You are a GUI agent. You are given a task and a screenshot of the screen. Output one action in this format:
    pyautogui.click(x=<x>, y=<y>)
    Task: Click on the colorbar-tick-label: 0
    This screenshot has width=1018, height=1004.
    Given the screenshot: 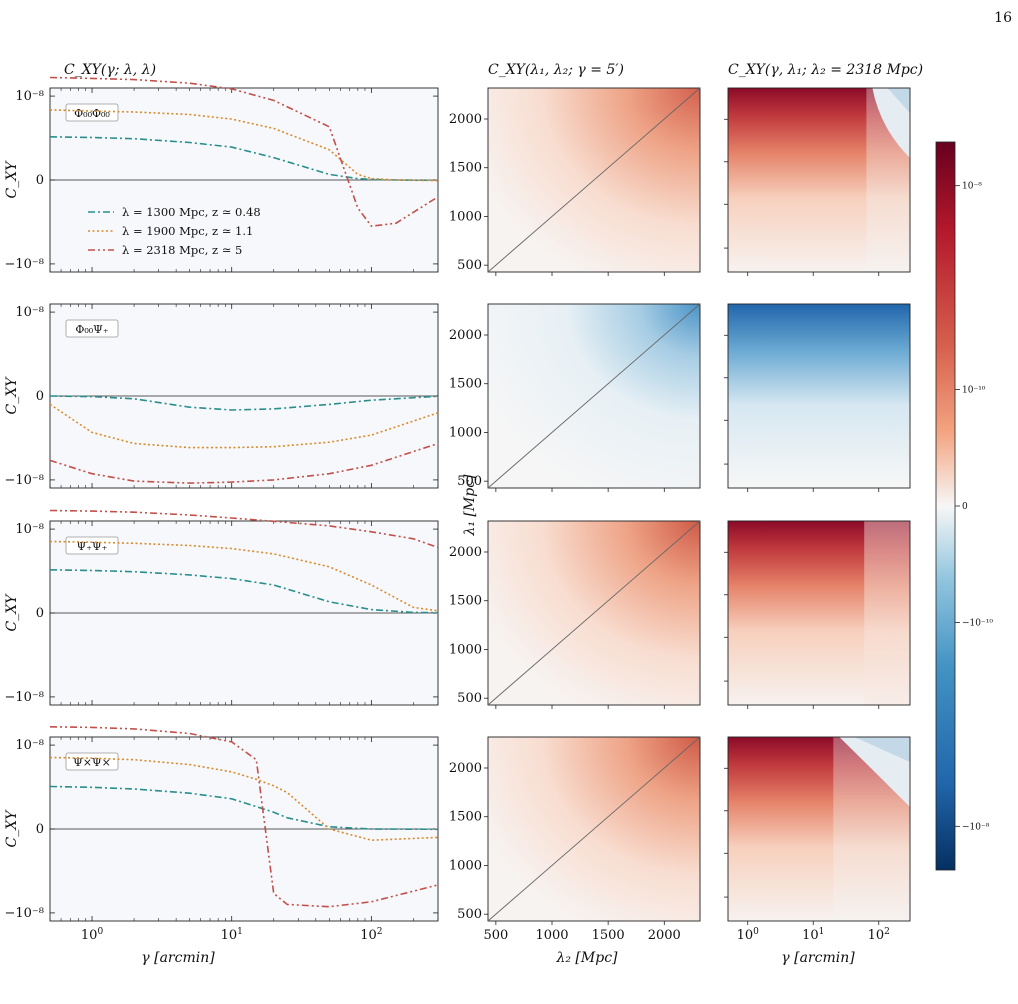 What is the action you would take?
    pyautogui.click(x=965, y=507)
    